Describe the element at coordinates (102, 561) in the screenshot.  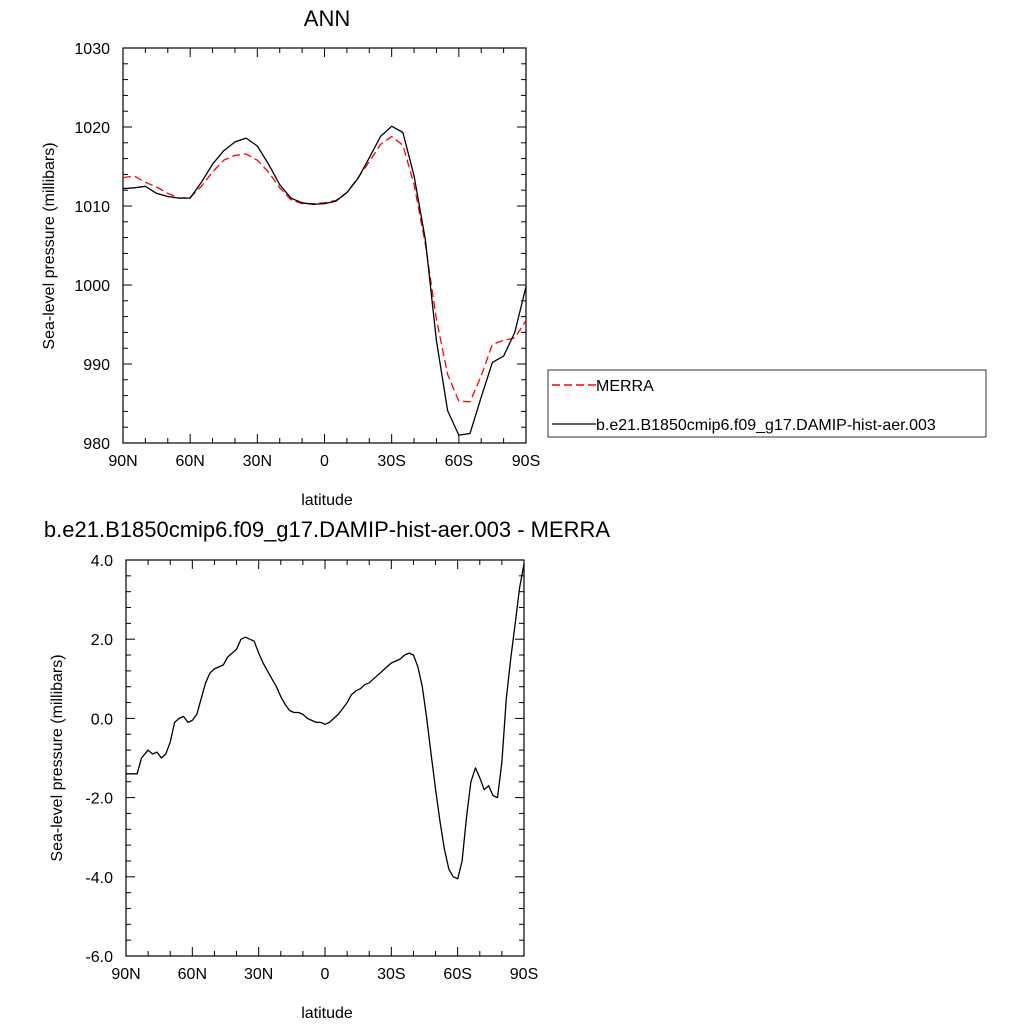
I see `y-tick-label: 4.0` at that location.